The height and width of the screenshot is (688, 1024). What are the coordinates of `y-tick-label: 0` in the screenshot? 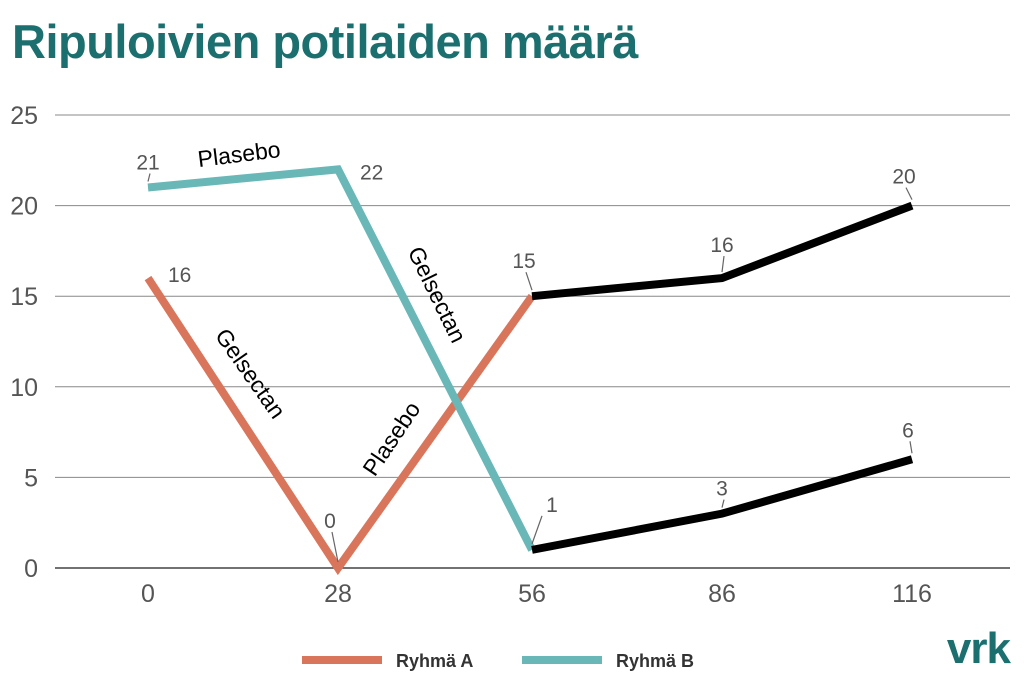 It's located at (31, 569).